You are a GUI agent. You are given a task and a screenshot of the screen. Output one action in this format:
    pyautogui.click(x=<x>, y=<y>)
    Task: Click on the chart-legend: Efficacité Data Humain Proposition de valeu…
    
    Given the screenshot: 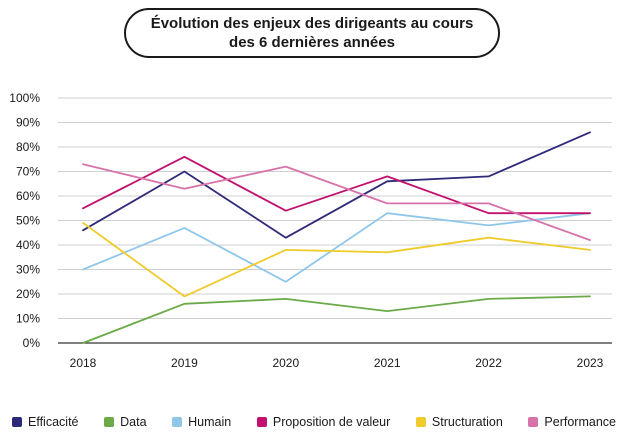 What is the action you would take?
    pyautogui.click(x=314, y=422)
    